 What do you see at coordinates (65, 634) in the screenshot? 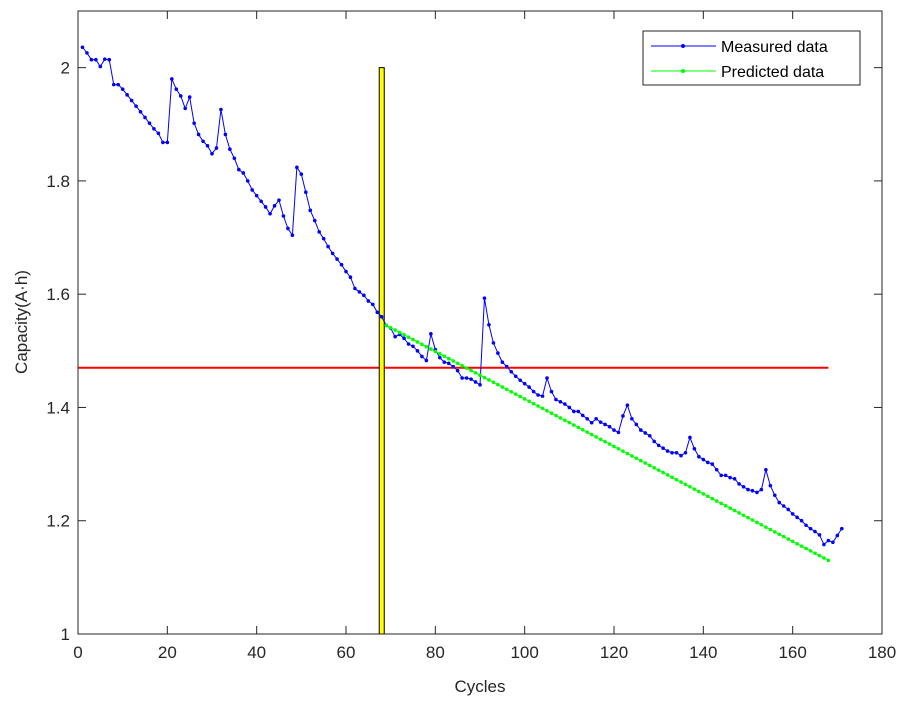
I see `y-tick-label: 1` at bounding box center [65, 634].